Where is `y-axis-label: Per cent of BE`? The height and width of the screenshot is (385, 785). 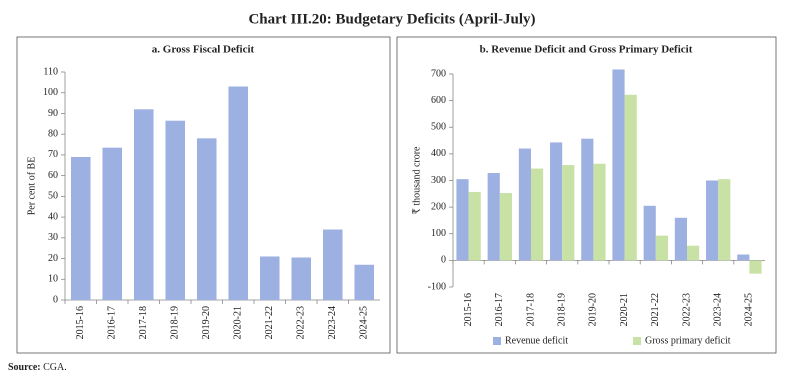 y-axis-label: Per cent of BE is located at coordinates (31, 186).